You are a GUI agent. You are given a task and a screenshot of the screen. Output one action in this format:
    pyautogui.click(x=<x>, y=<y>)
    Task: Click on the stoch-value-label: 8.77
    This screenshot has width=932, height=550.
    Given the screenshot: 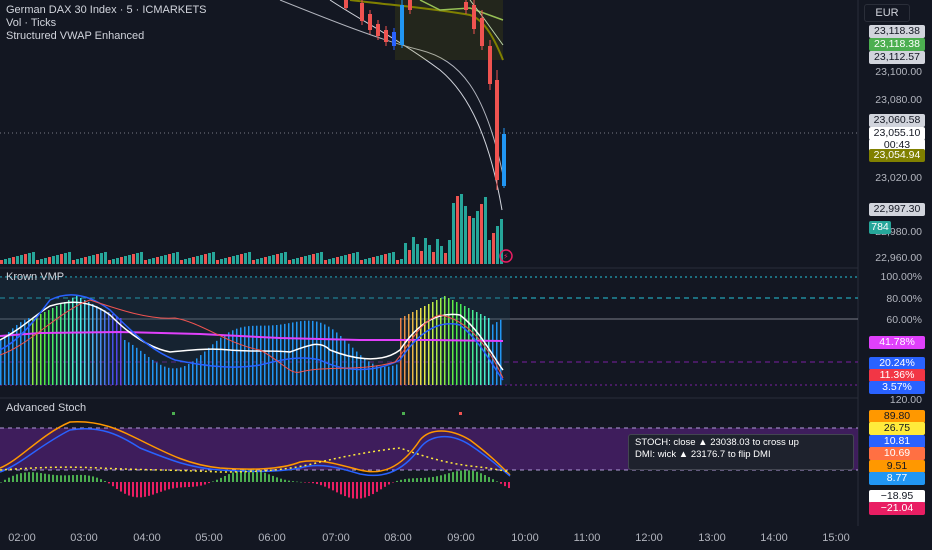 What is the action you would take?
    pyautogui.click(x=897, y=478)
    